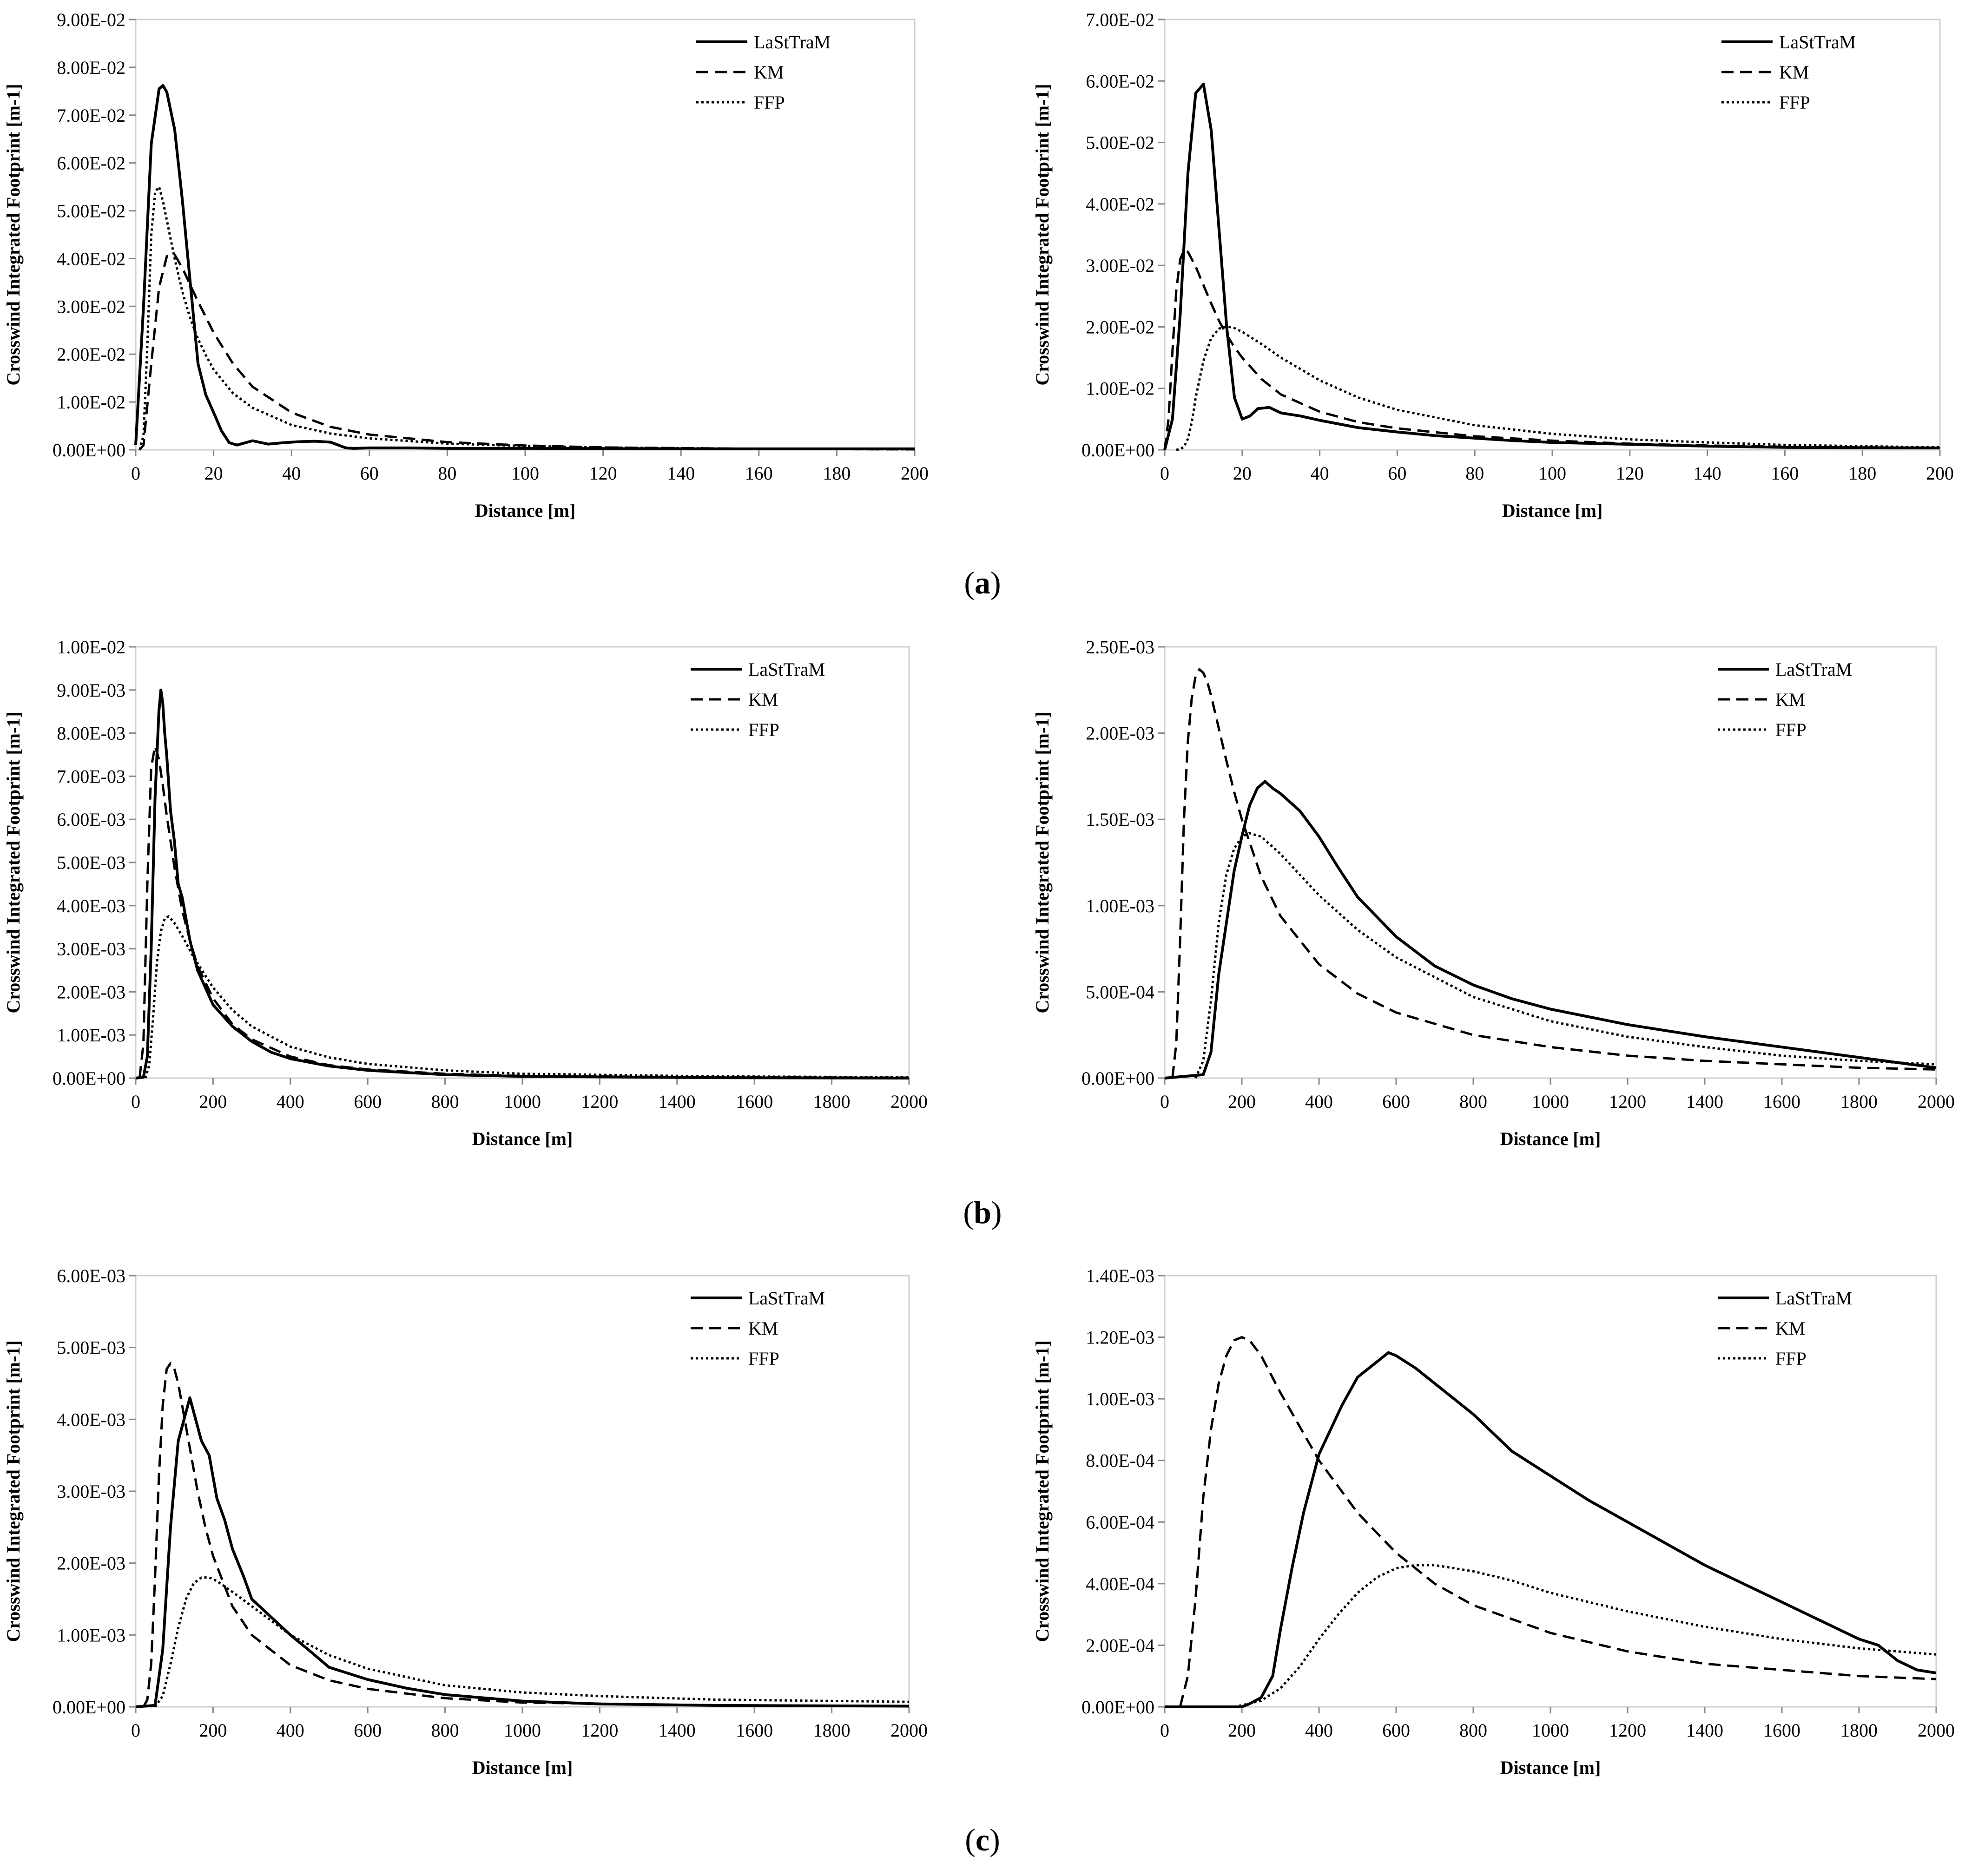 The width and height of the screenshot is (1965, 1876). Describe the element at coordinates (1936, 1730) in the screenshot. I see `x-tick-label: 2000` at that location.